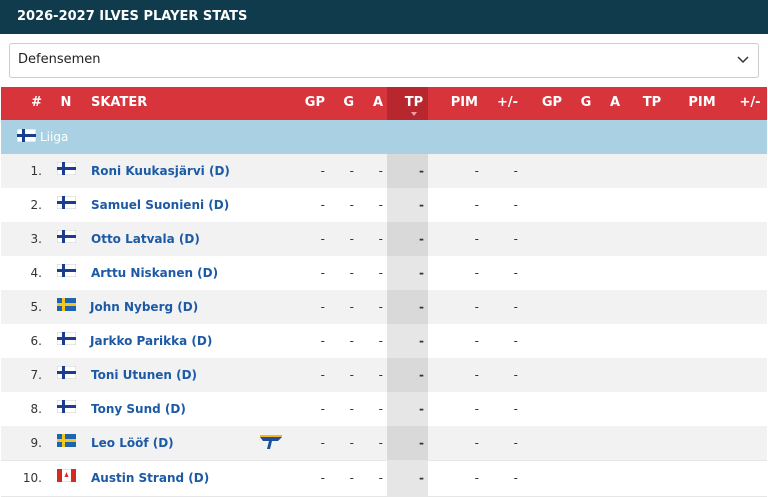 The width and height of the screenshot is (768, 497). I want to click on player-name: Roni Kuukasjärvi (D), so click(160, 171).